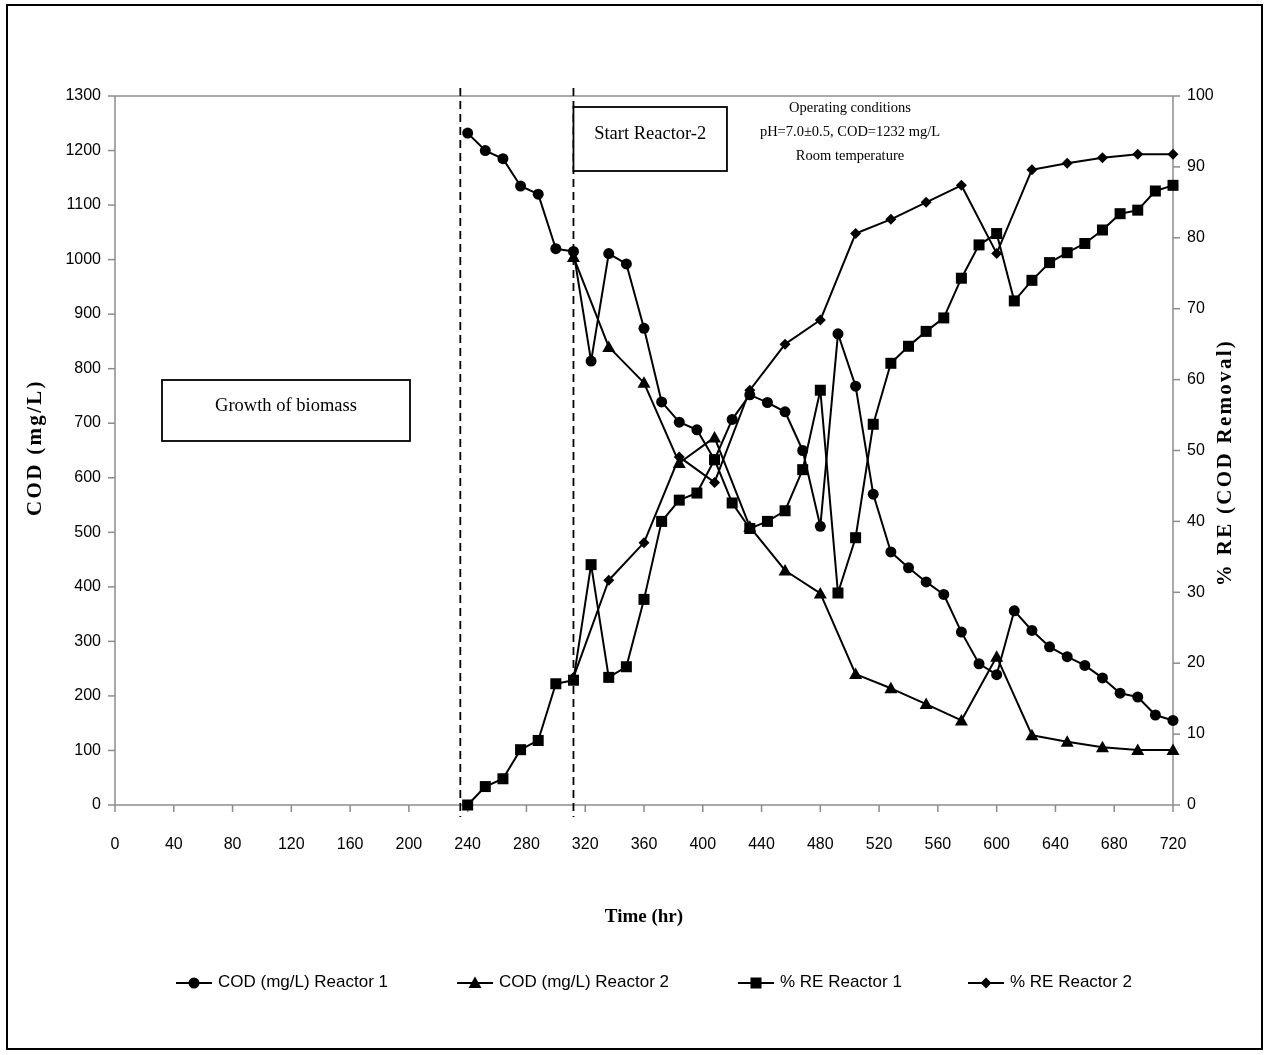  Describe the element at coordinates (820, 844) in the screenshot. I see `x-tick-label: 480` at that location.